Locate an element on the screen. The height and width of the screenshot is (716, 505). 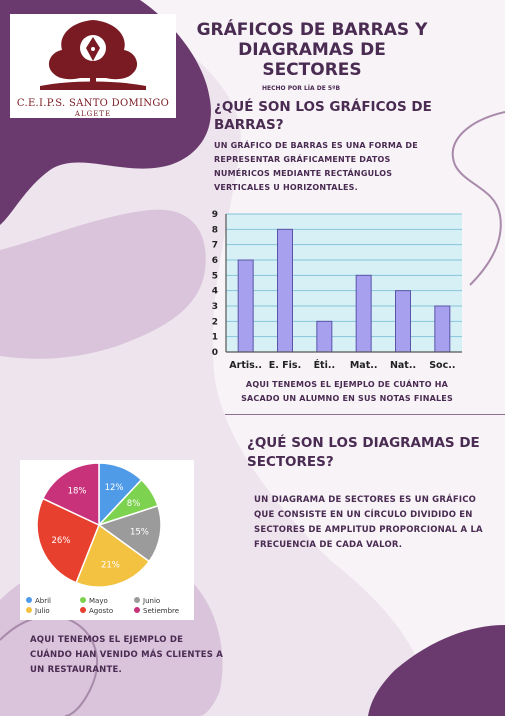
logo-school-name: C.E.I.P.S. SANTO DOMINGO is located at coordinates (93, 103).